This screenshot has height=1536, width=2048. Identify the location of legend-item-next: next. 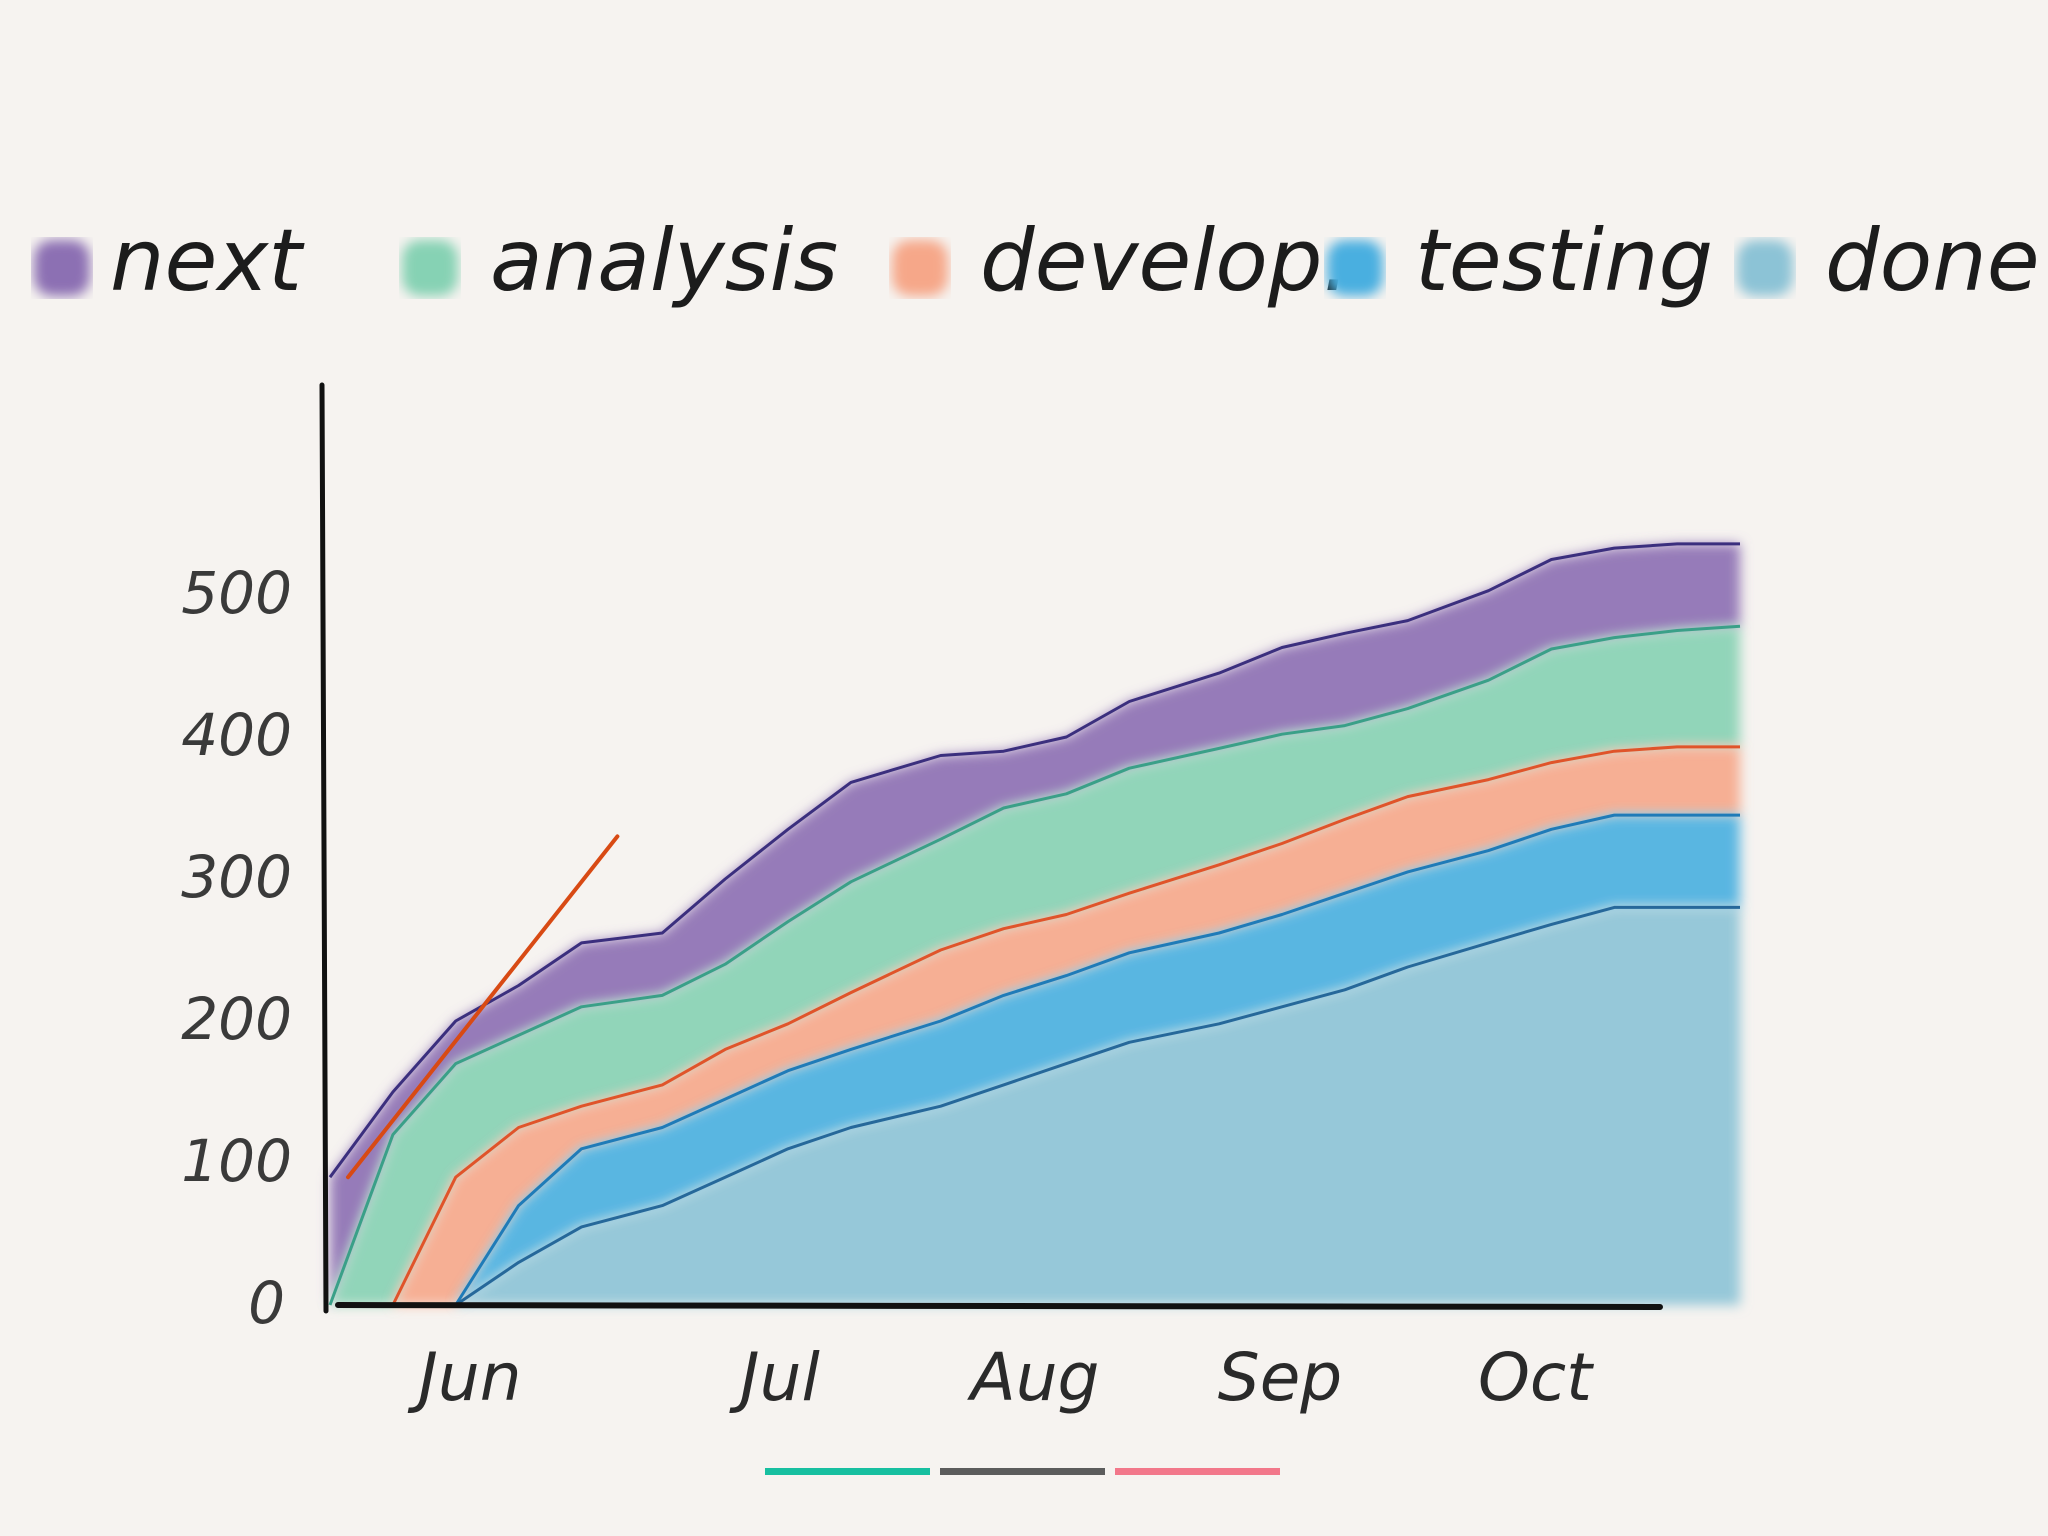
(169, 261).